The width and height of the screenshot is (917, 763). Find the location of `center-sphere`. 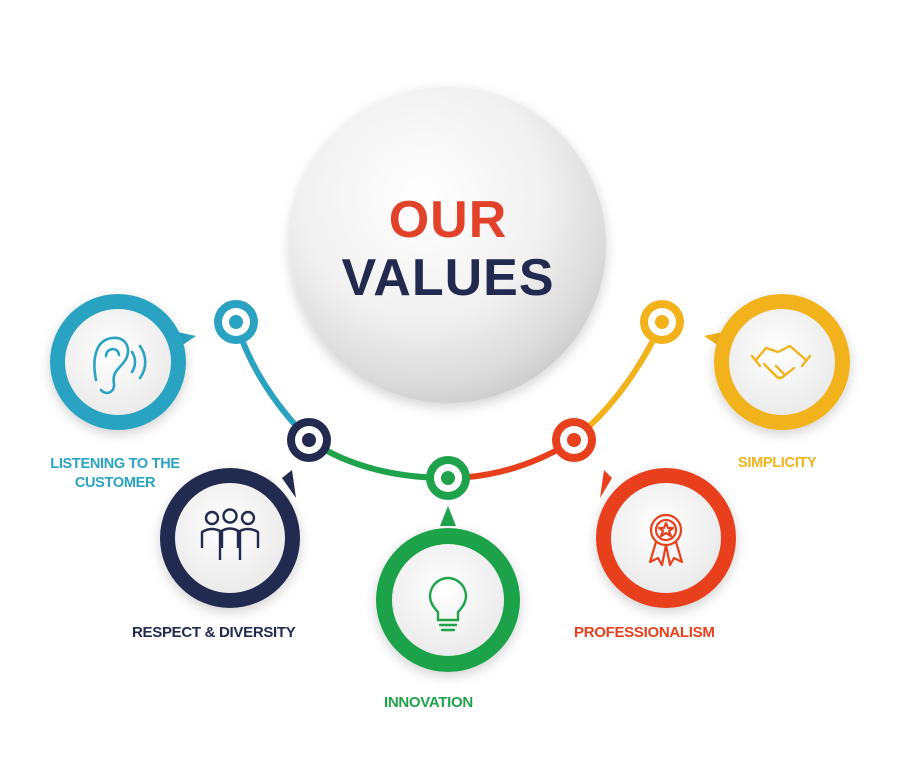

center-sphere is located at coordinates (448, 245).